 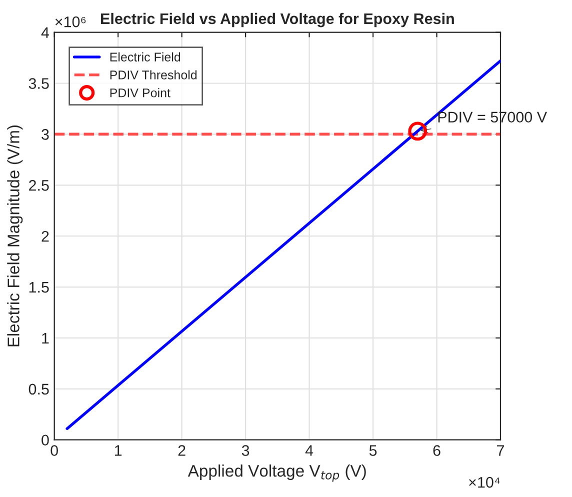 I want to click on y-axis-title: Electric Field Magnitude (V/m), so click(x=15, y=235).